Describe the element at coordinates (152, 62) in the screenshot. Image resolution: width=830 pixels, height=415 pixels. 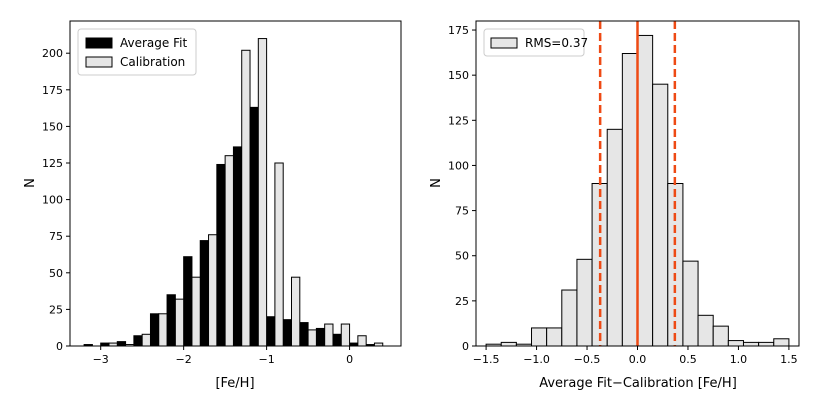
I see `legend-label-calibration: Calibration` at that location.